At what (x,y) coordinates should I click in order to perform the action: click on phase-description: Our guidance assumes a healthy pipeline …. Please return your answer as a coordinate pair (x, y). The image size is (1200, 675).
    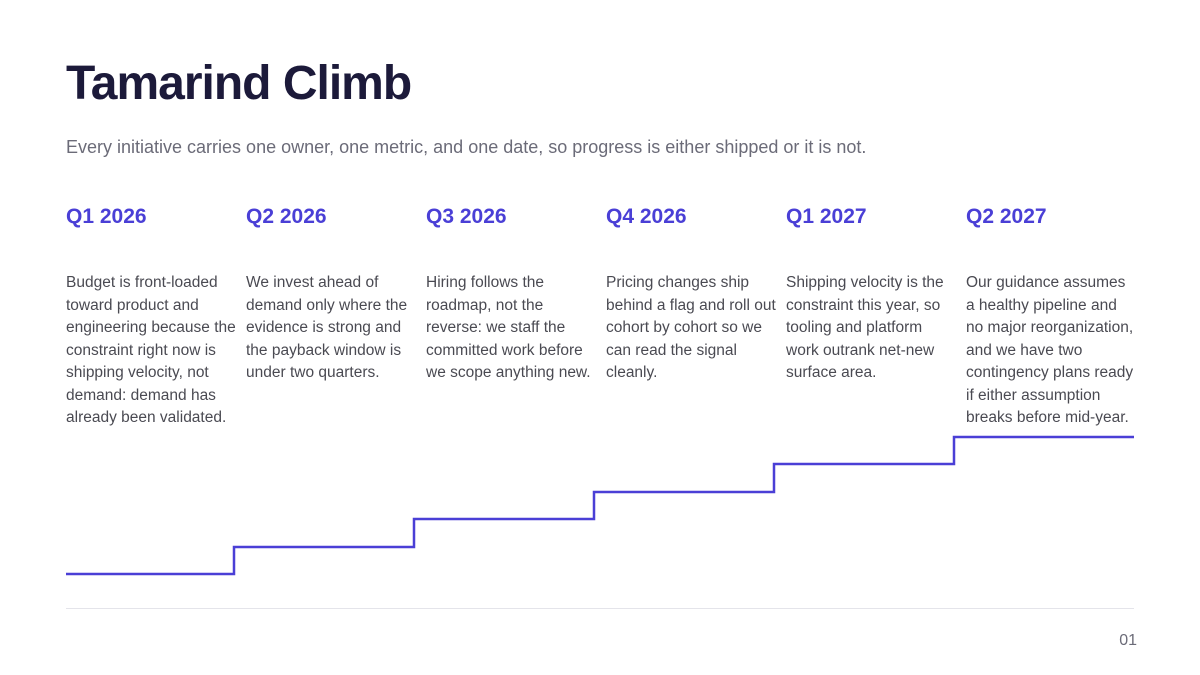
    Looking at the image, I should click on (1050, 350).